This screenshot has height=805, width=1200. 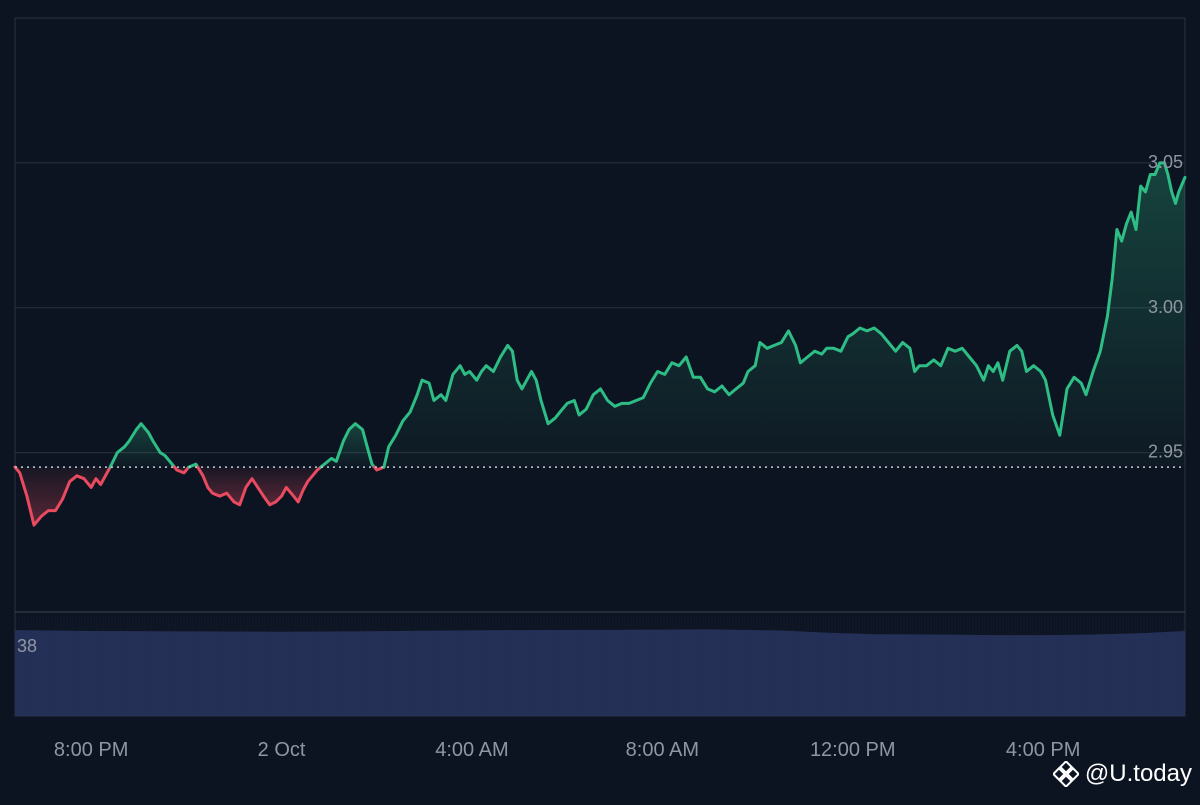 I want to click on volume-pane: 38, so click(x=600, y=666).